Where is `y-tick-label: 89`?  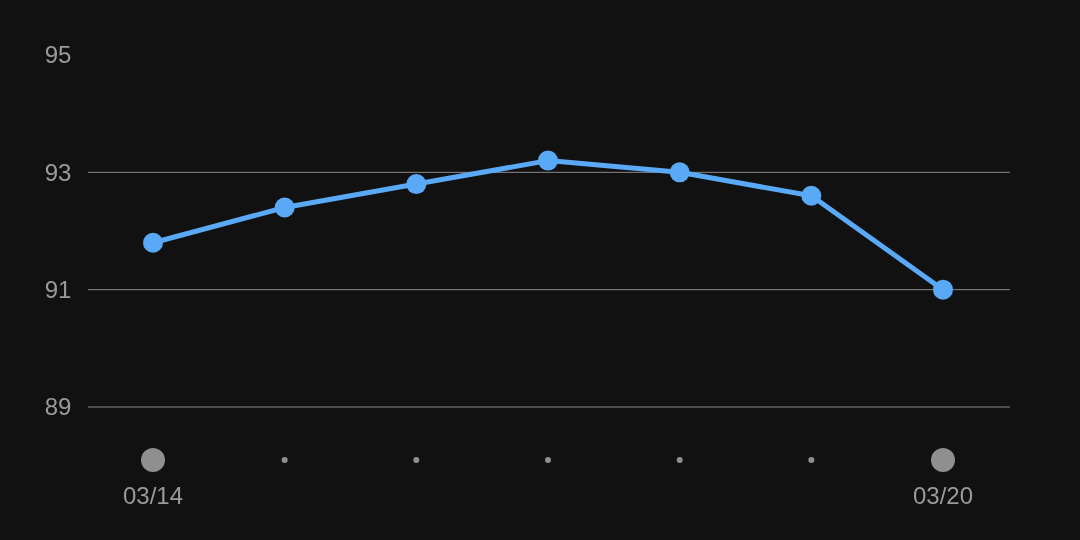
y-tick-label: 89 is located at coordinates (58, 407).